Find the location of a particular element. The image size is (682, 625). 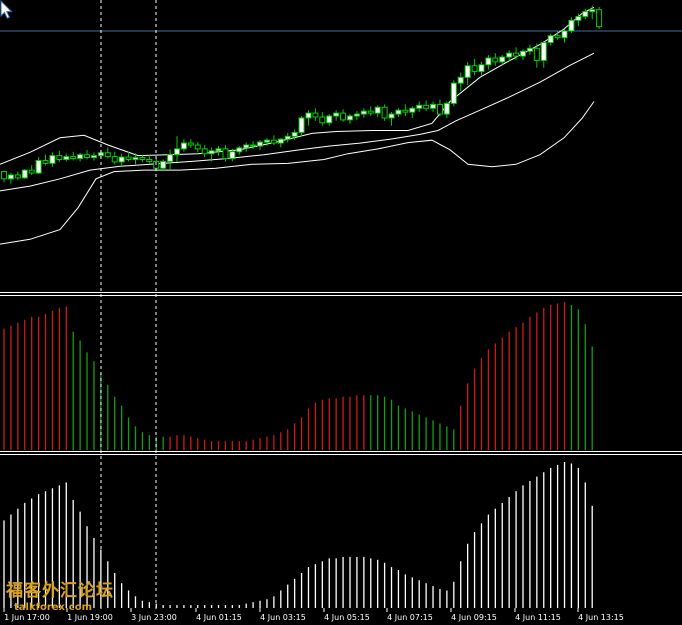

time-axis-label: 4 Jun 05:15 is located at coordinates (347, 617).